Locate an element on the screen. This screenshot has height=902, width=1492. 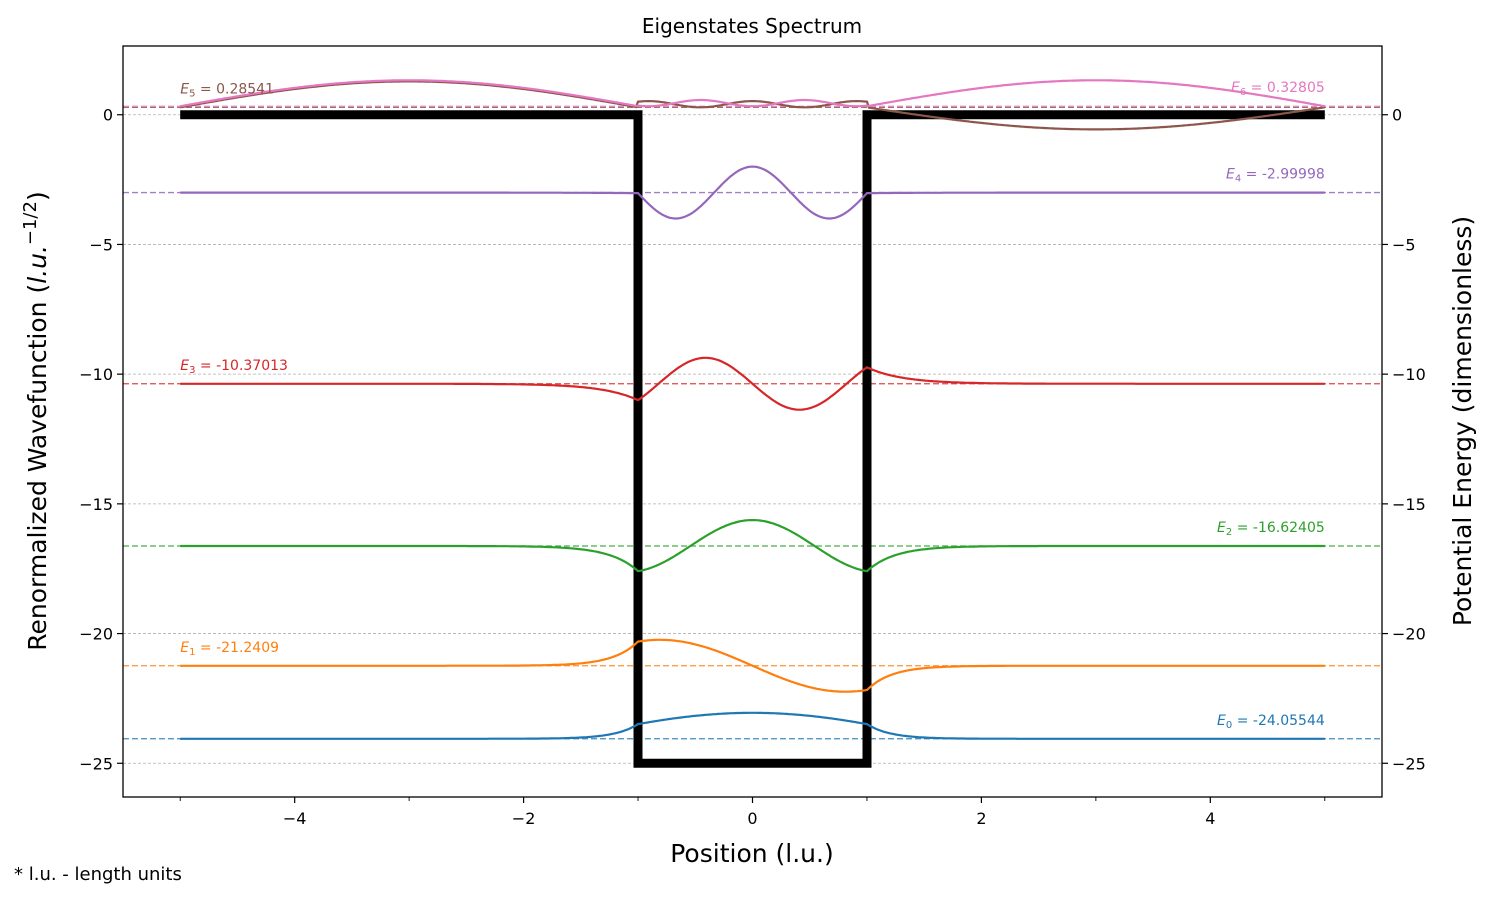
y-right-tick-label: −25 is located at coordinates (1409, 763).